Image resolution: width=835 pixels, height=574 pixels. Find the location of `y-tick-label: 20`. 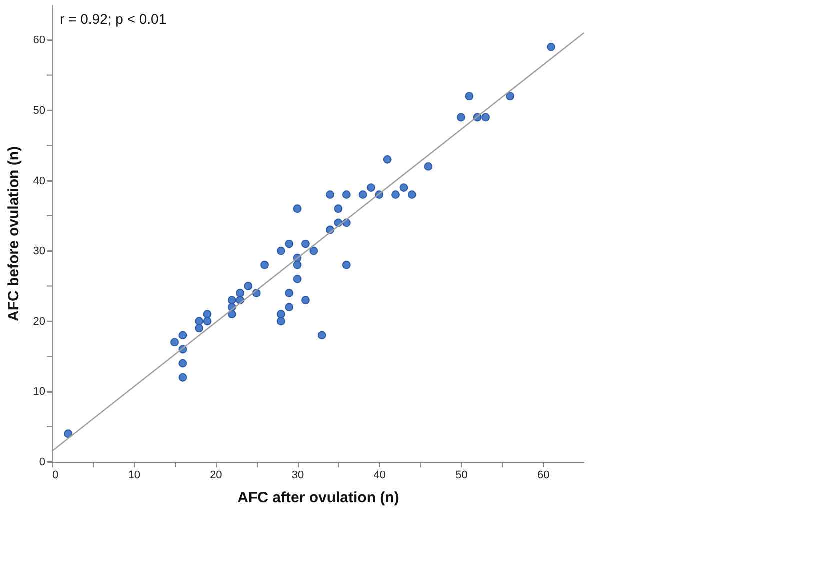

y-tick-label: 20 is located at coordinates (39, 322).